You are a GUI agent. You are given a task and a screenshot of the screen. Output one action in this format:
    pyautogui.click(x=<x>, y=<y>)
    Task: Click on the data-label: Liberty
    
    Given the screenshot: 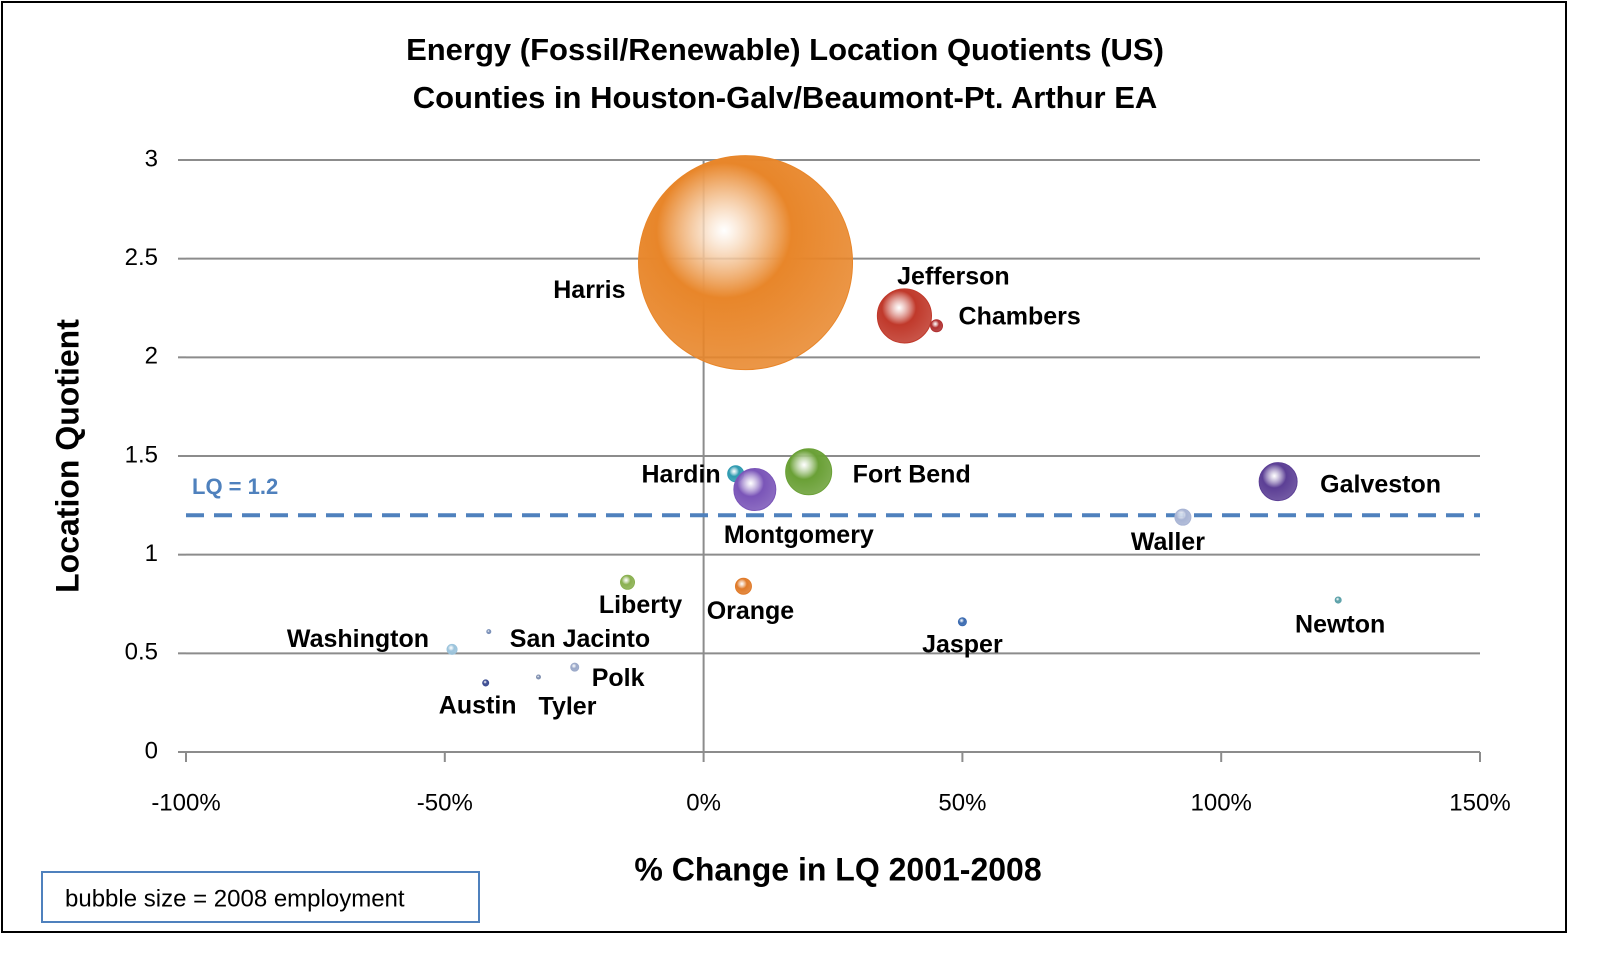 What is the action you would take?
    pyautogui.click(x=640, y=605)
    